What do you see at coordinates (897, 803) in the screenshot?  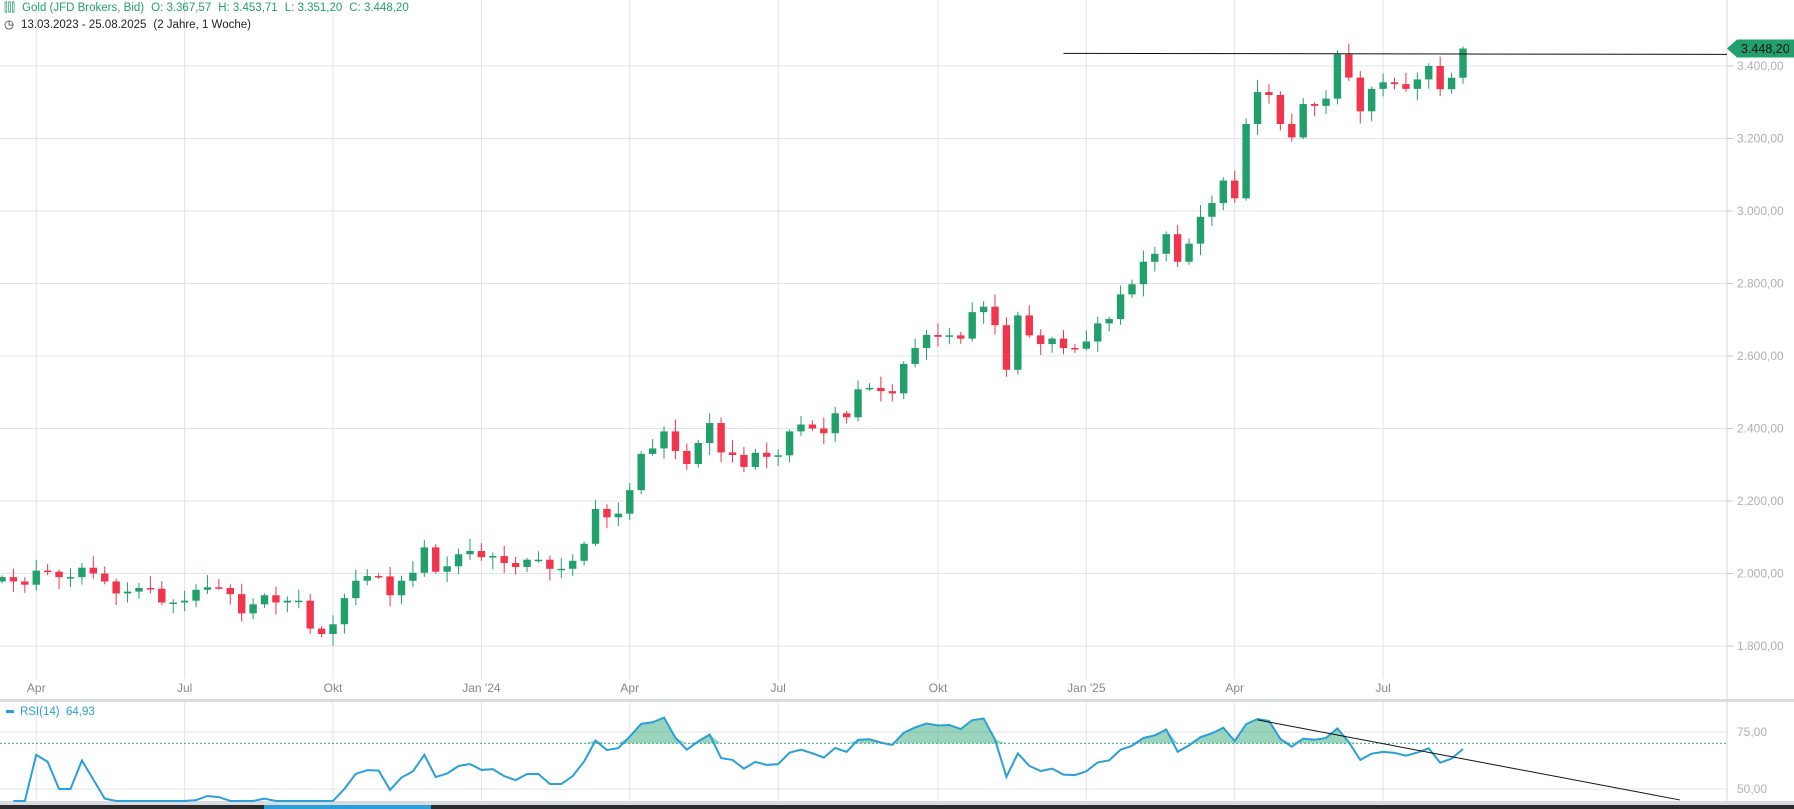 I see `pane-bottom` at bounding box center [897, 803].